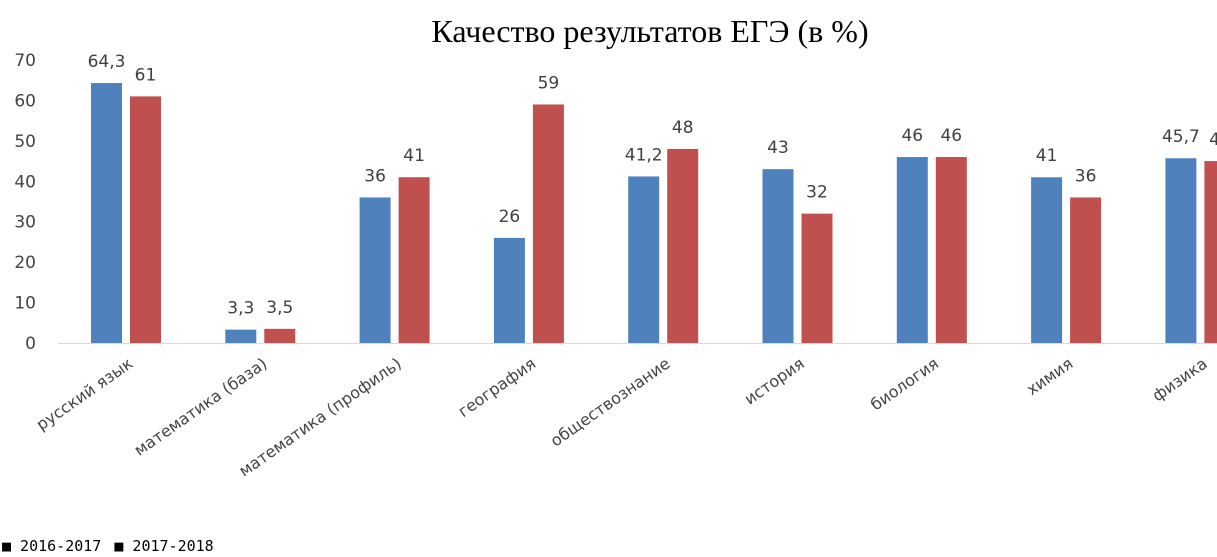 The height and width of the screenshot is (557, 1217). Describe the element at coordinates (644, 155) in the screenshot. I see `data-label: 41,2` at that location.